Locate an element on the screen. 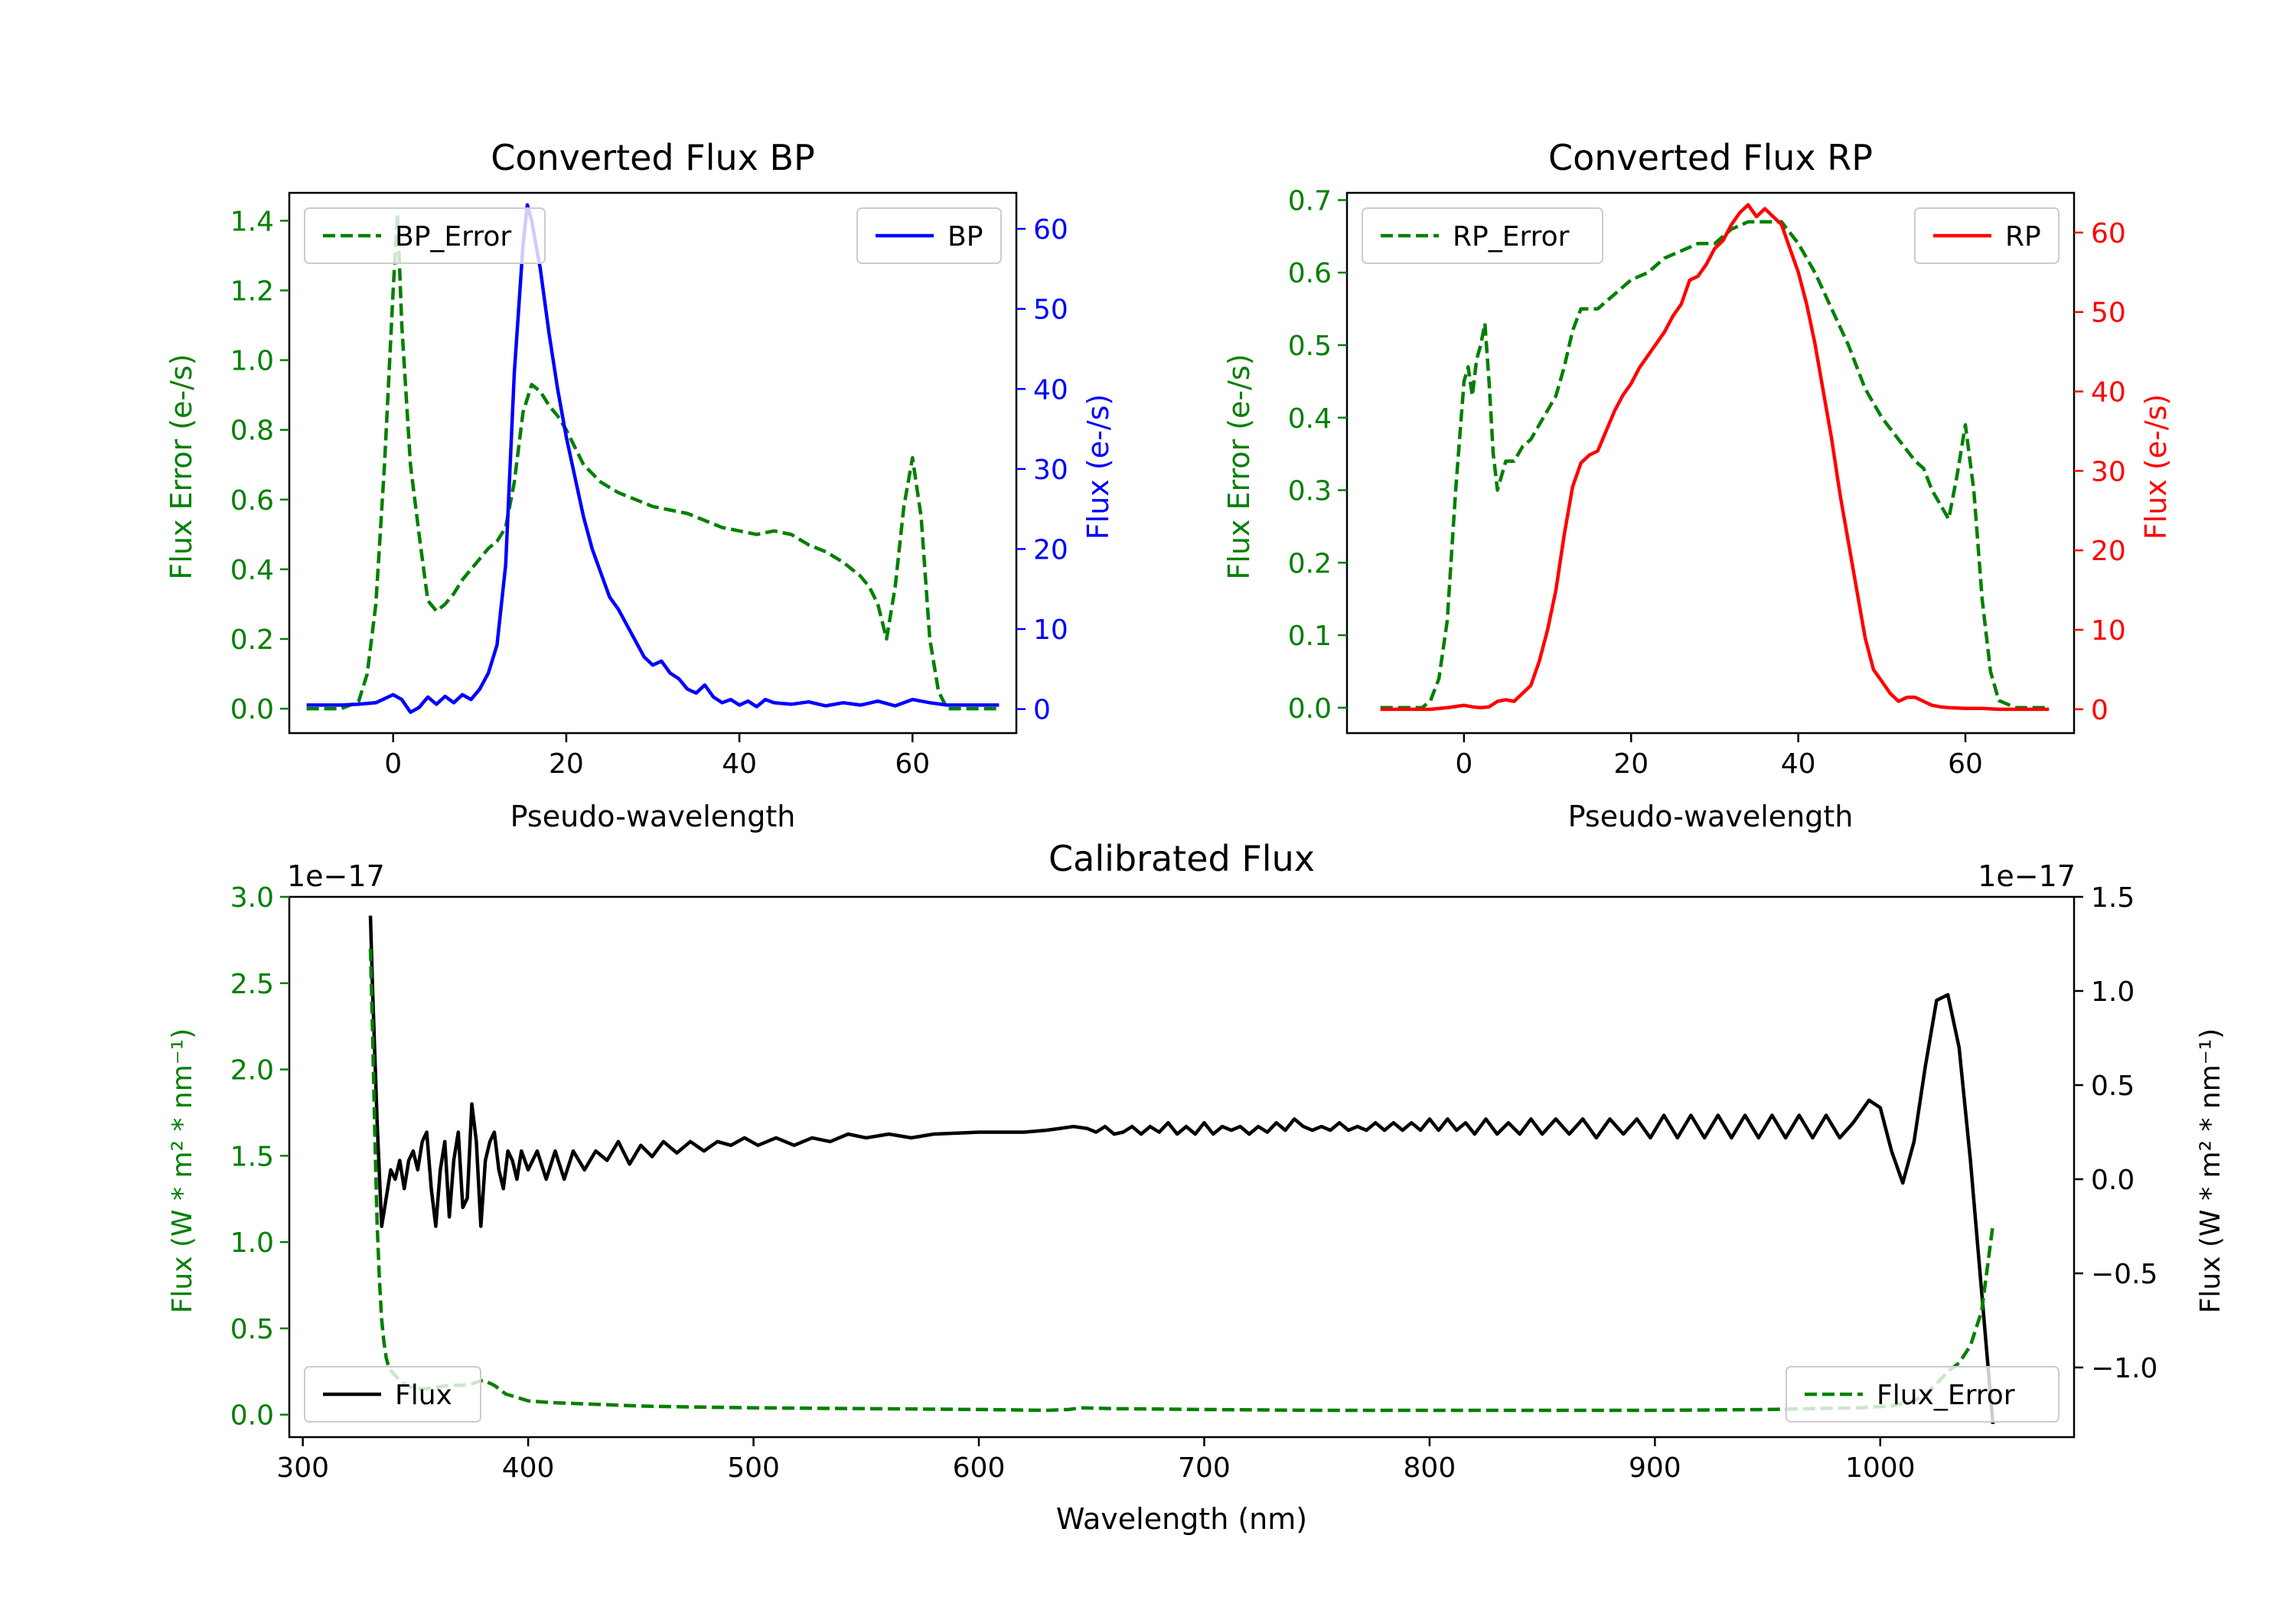 The width and height of the screenshot is (2296, 1607). rp-left-y-tick-label: 0.2 is located at coordinates (1310, 563).